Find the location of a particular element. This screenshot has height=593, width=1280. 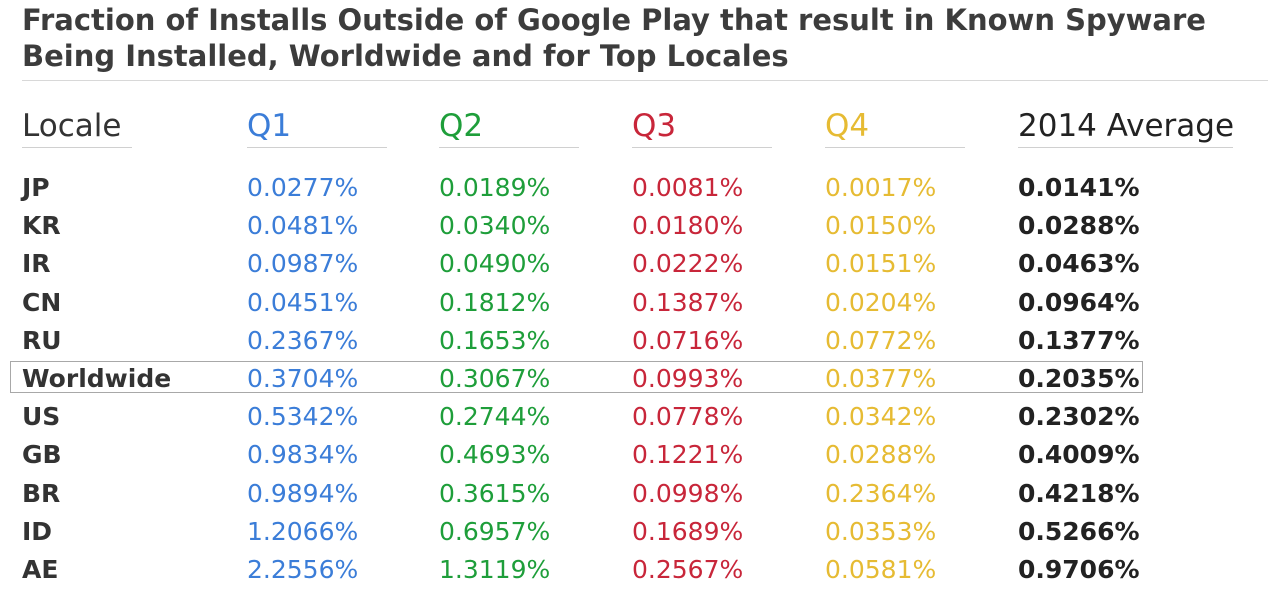

value-cell-q1: 2.2556% is located at coordinates (303, 569).